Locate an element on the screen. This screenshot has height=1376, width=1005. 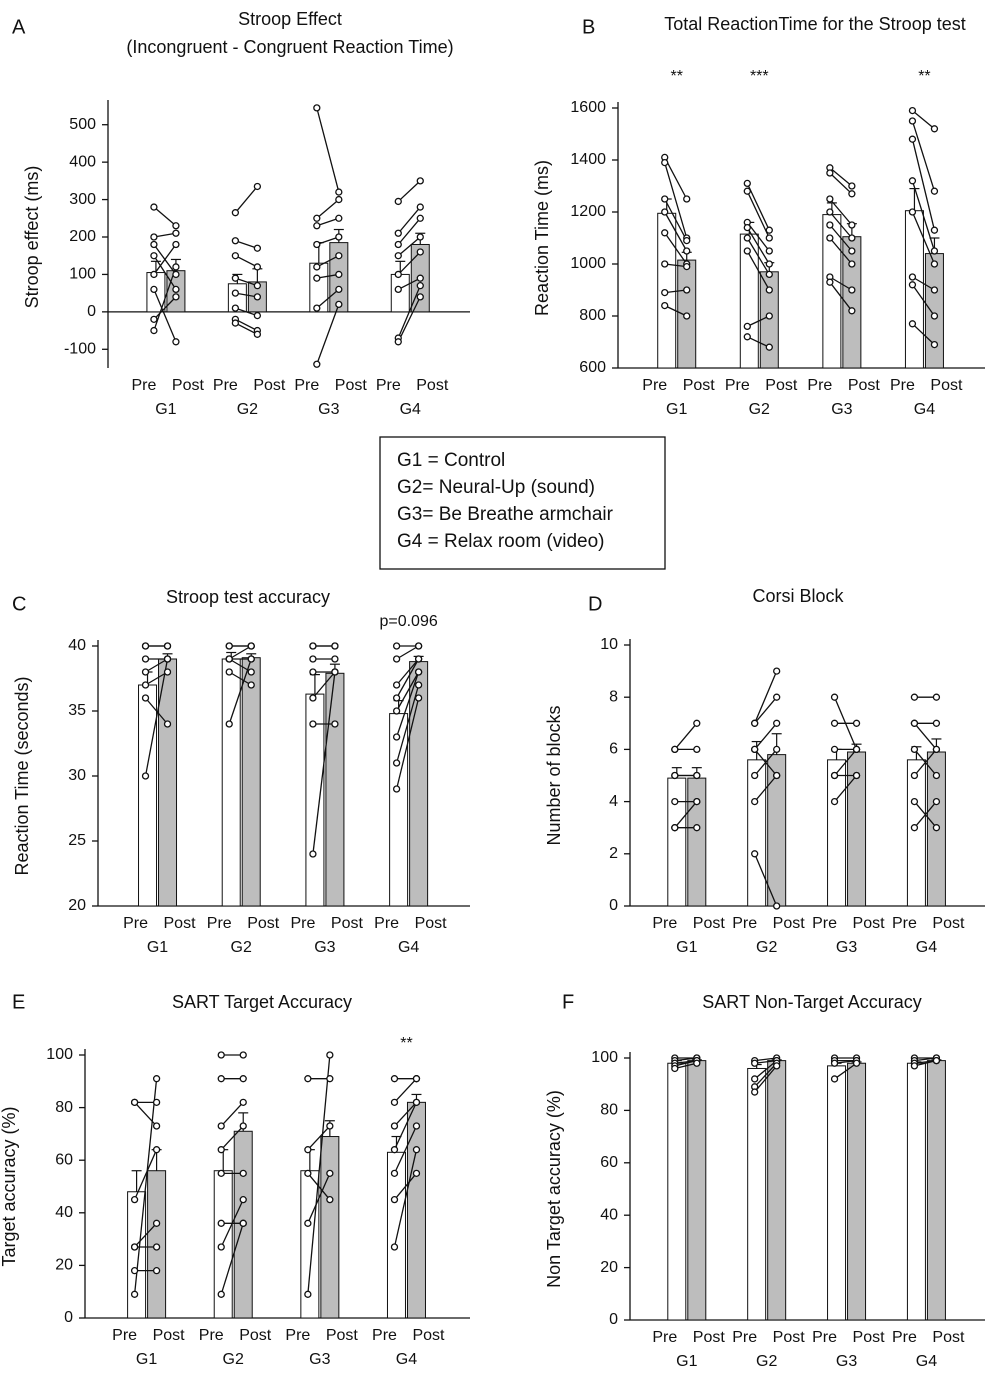
y-tick-label: 0 is located at coordinates (68, 1317).